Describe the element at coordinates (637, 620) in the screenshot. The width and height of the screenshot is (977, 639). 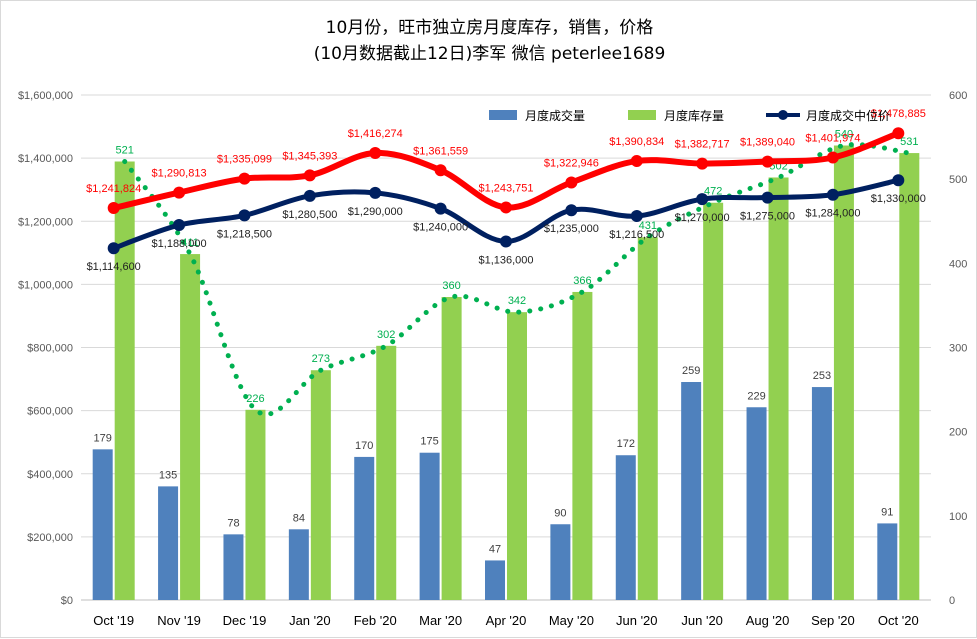
I see `x-axis-tick-label: Jun '20` at that location.